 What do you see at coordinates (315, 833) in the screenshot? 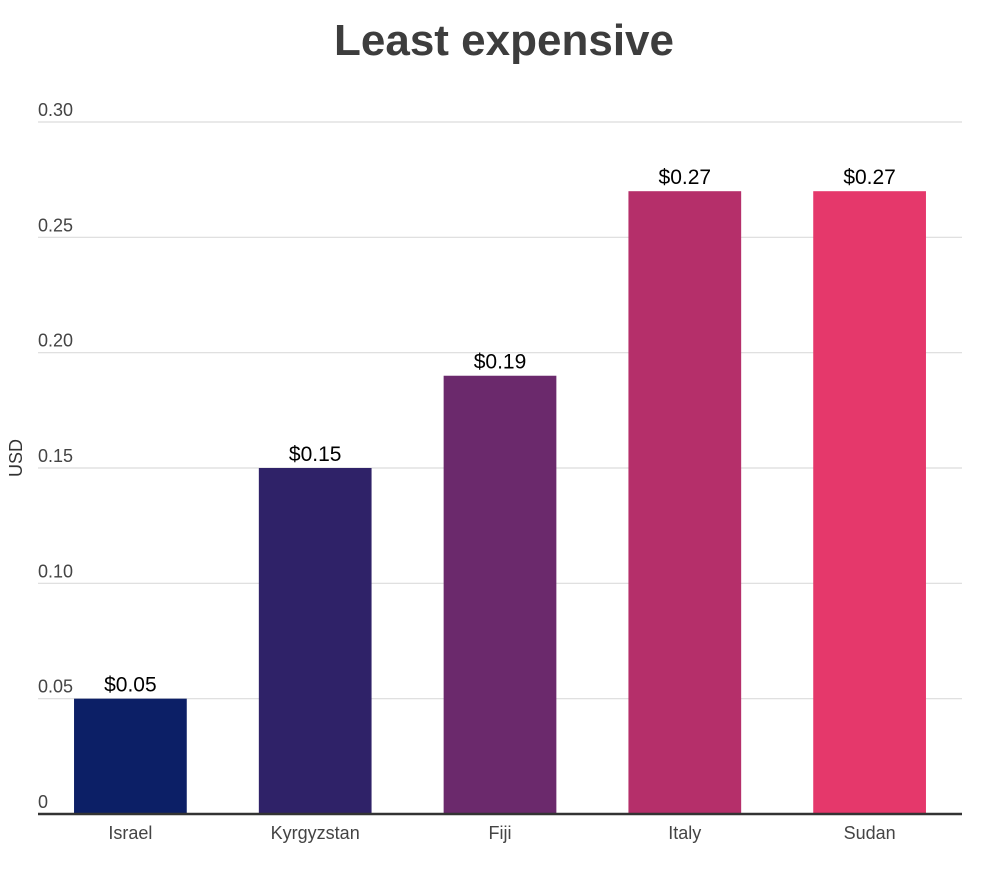
I see `x-tick-label-kyrgyzstan: Kyrgyzstan` at bounding box center [315, 833].